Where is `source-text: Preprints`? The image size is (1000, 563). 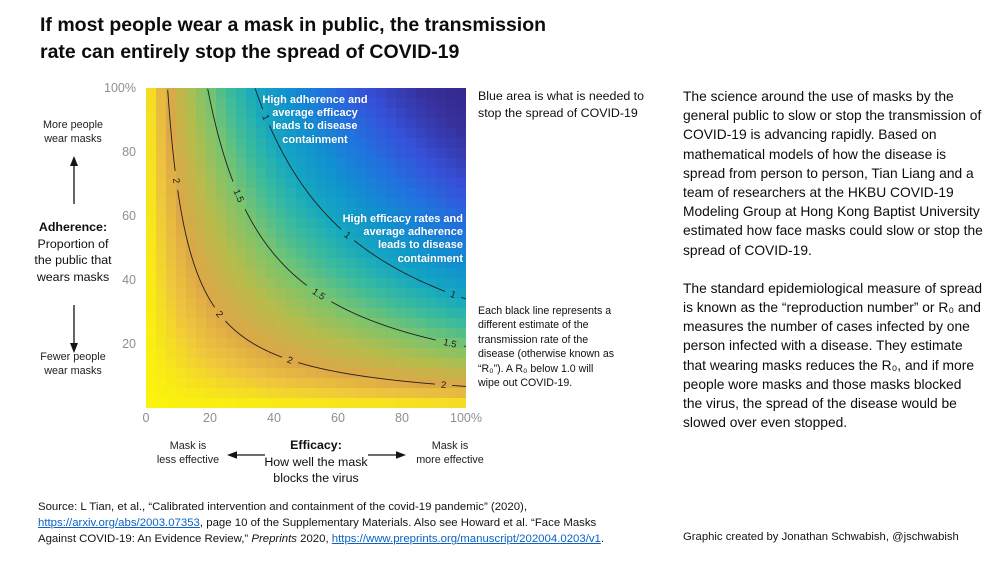 source-text: Preprints is located at coordinates (274, 539).